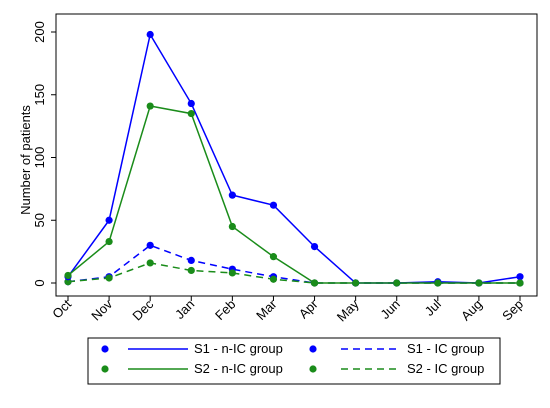 Image resolution: width=550 pixels, height=408 pixels. Describe the element at coordinates (39, 282) in the screenshot. I see `y-tick-label: 0` at that location.